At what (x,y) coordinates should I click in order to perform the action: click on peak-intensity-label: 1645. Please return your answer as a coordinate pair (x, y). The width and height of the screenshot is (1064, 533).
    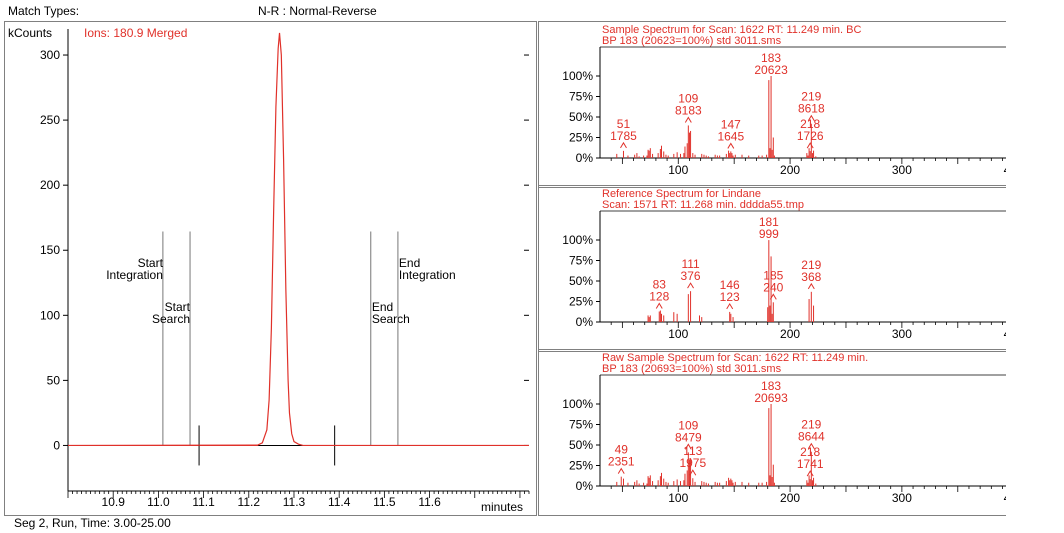
    Looking at the image, I should click on (730, 136).